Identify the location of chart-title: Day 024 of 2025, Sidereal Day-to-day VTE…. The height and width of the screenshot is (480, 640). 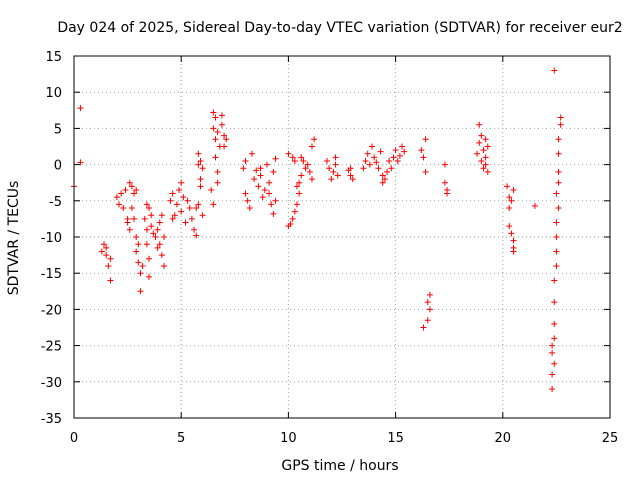
(339, 28).